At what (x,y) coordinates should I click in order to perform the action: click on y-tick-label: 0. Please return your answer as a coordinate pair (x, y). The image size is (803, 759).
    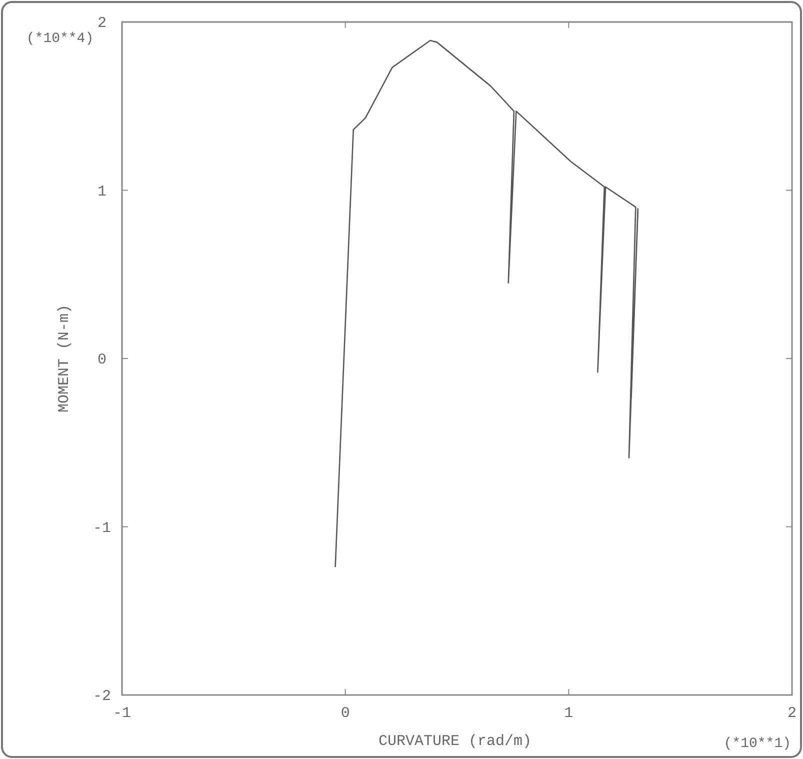
    Looking at the image, I should click on (102, 360).